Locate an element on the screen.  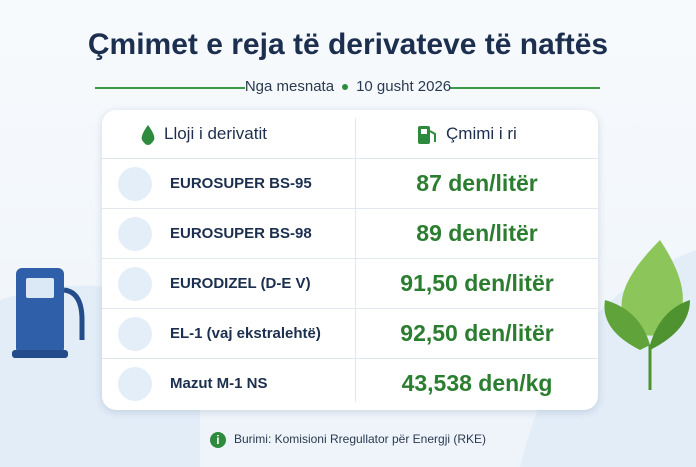
table-row: EUROSUPER BS-98 89 den/litër is located at coordinates (350, 233).